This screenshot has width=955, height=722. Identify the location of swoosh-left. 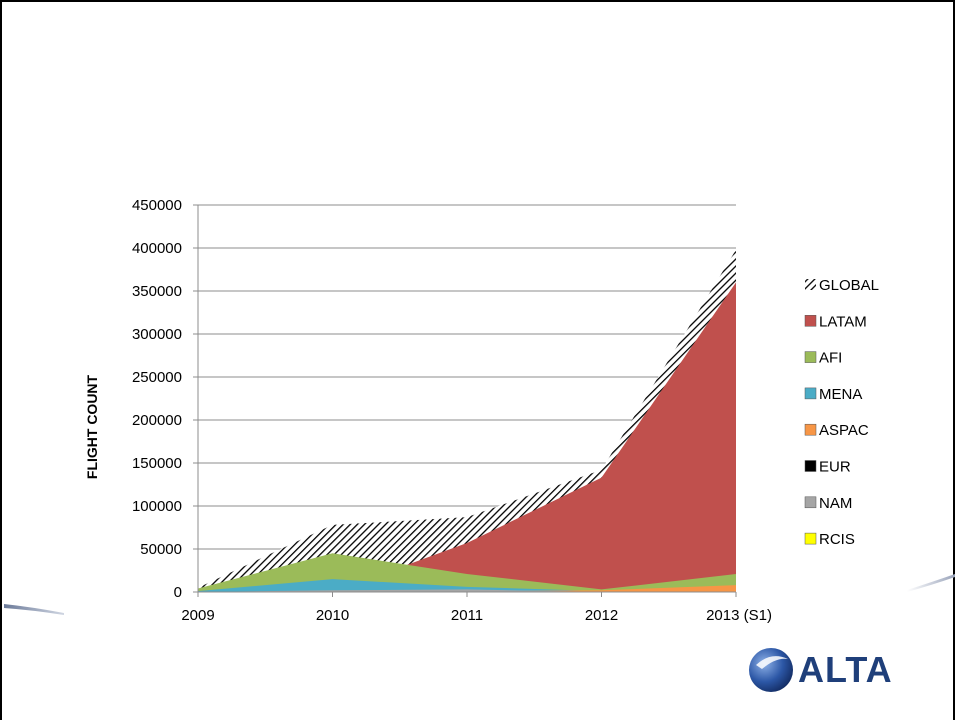
(34, 609).